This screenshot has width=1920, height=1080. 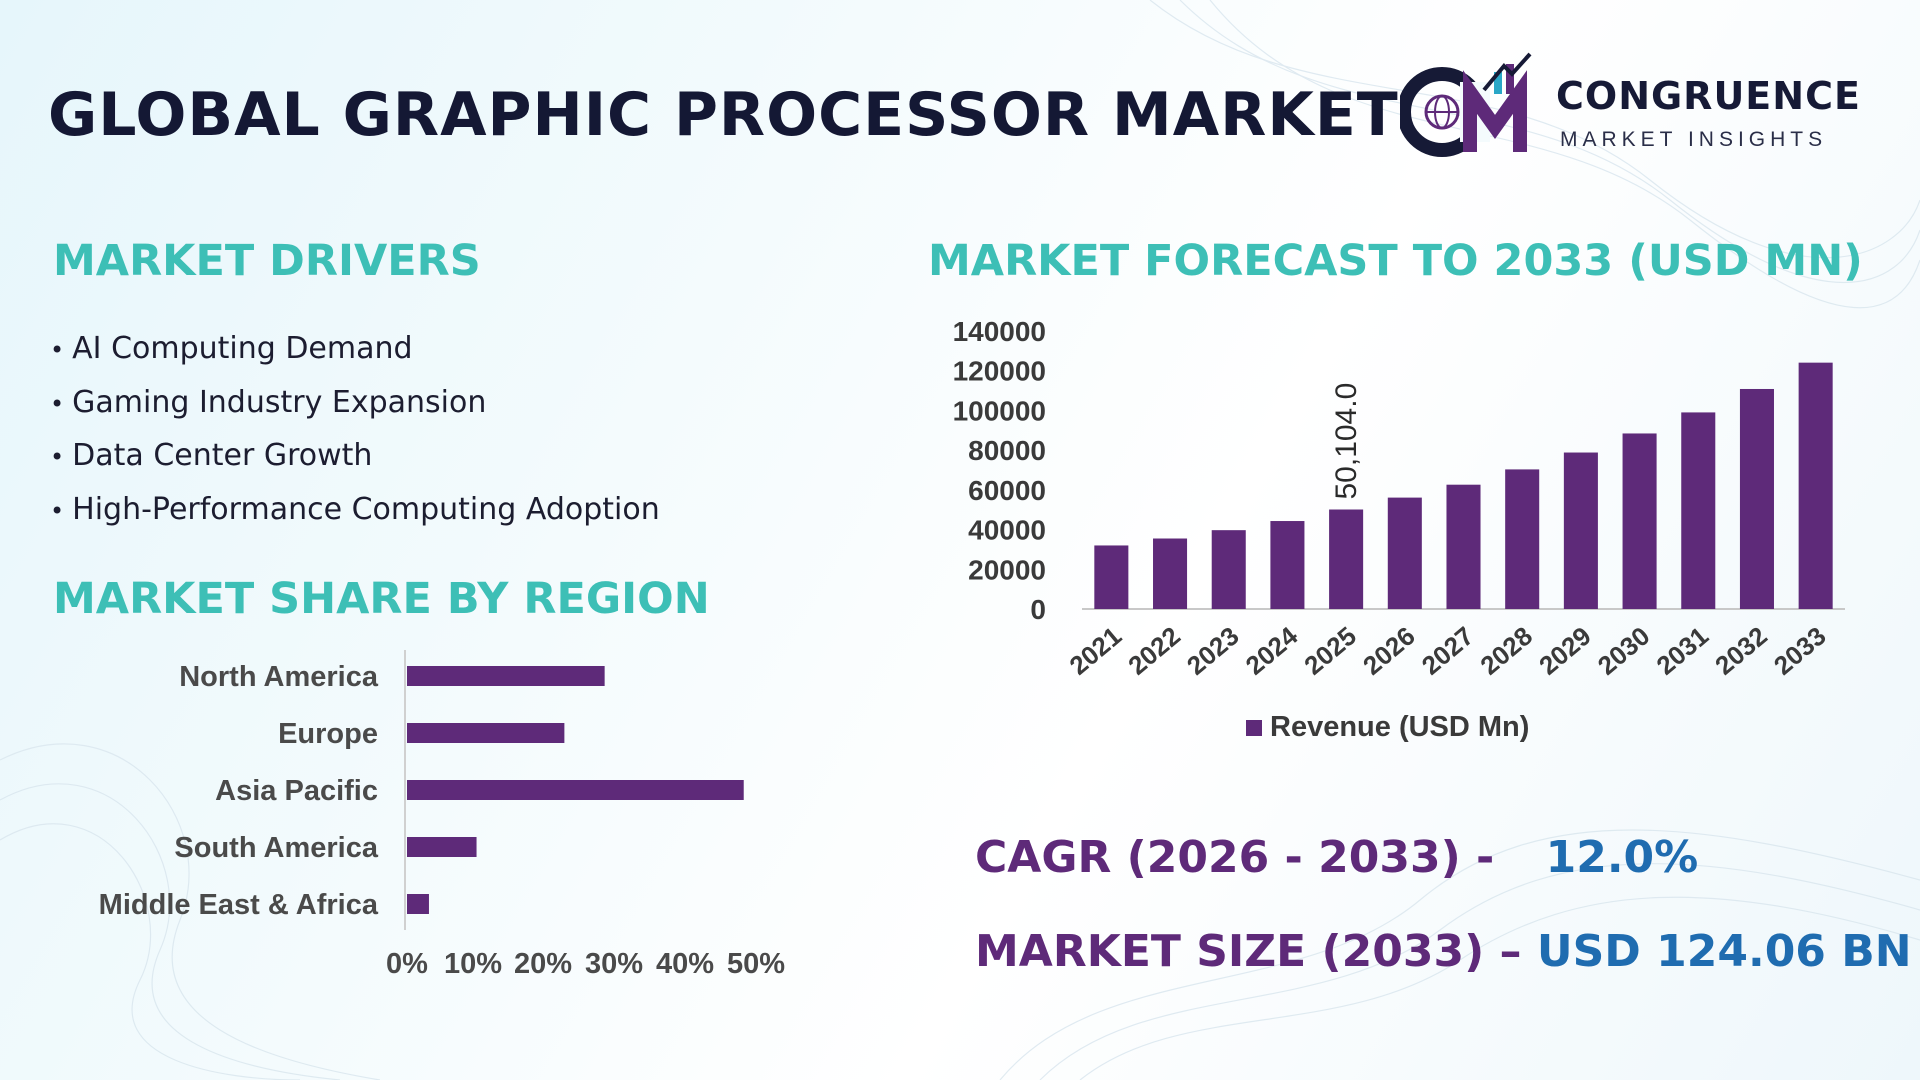 What do you see at coordinates (473, 964) in the screenshot?
I see `x-tick-label: 10%` at bounding box center [473, 964].